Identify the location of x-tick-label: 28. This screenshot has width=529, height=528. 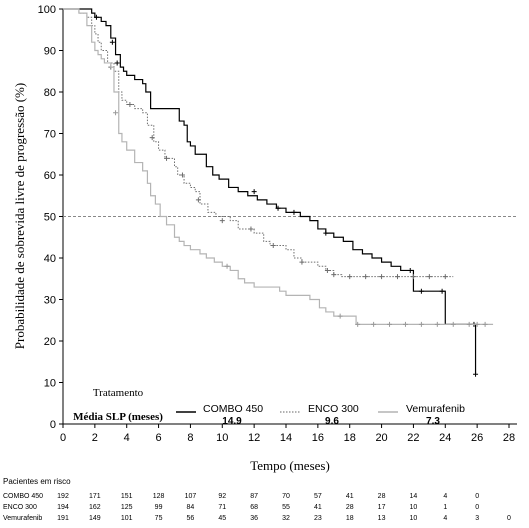
(509, 438).